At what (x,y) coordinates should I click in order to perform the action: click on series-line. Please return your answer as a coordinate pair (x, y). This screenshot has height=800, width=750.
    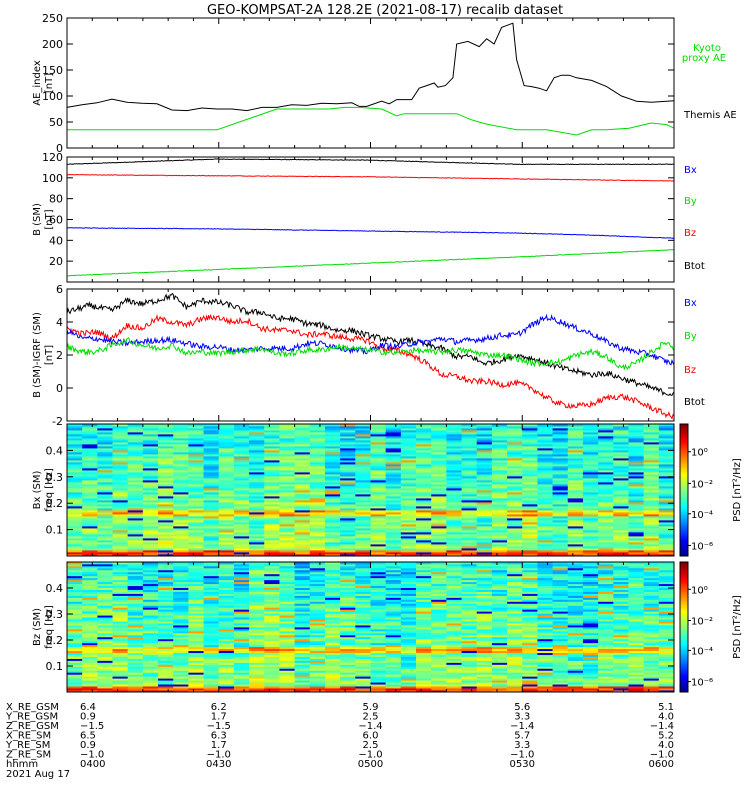
    Looking at the image, I should click on (370, 263).